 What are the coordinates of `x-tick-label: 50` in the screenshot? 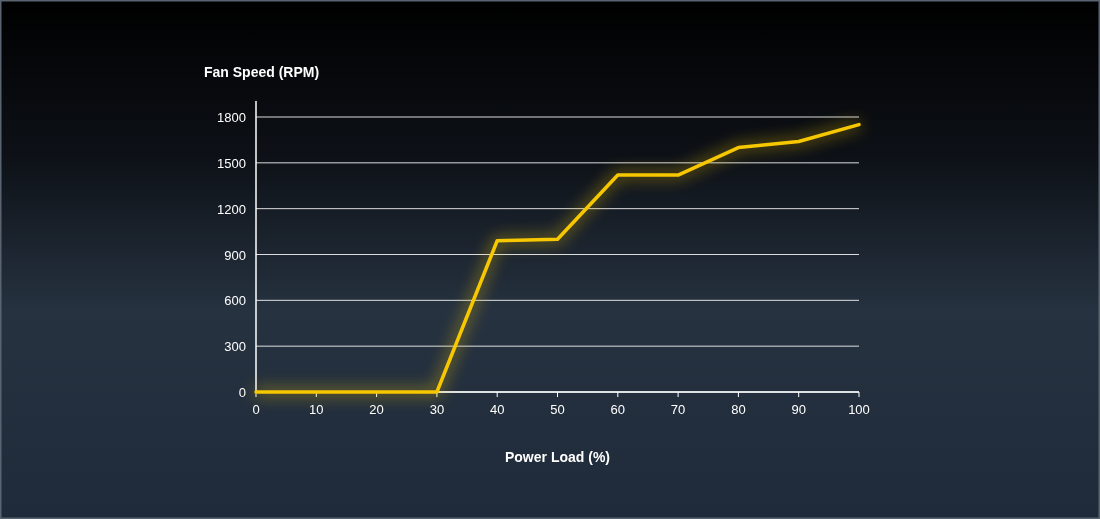 It's located at (557, 409).